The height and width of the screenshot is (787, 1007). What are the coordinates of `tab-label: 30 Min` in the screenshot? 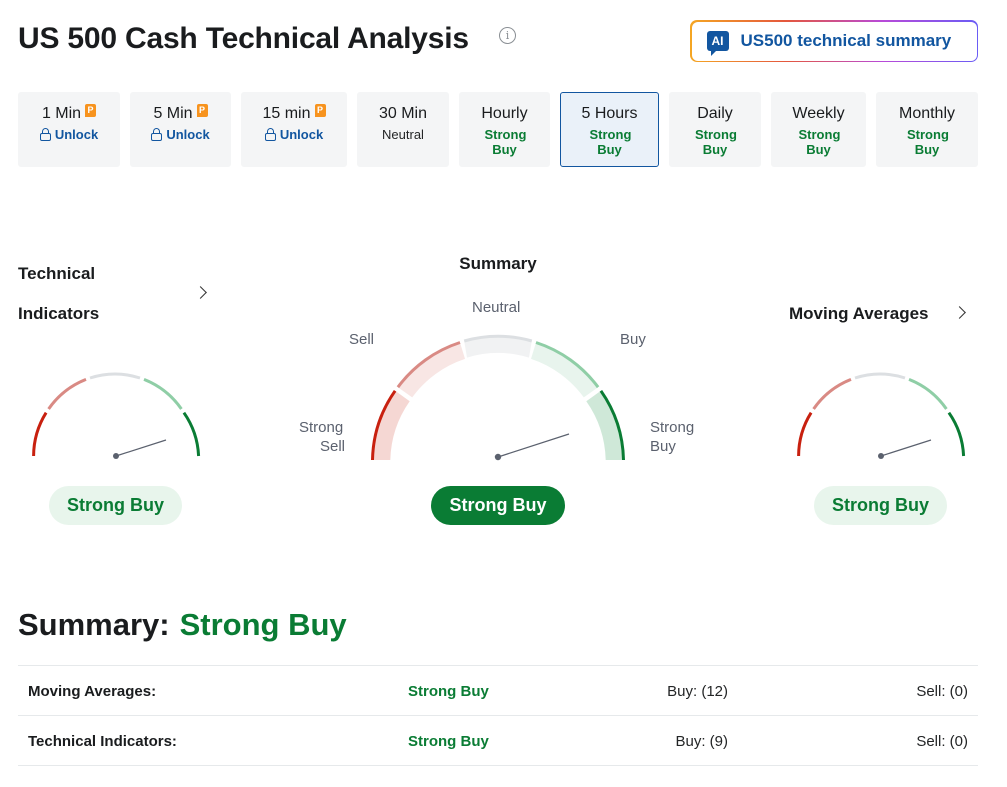 It's located at (403, 113).